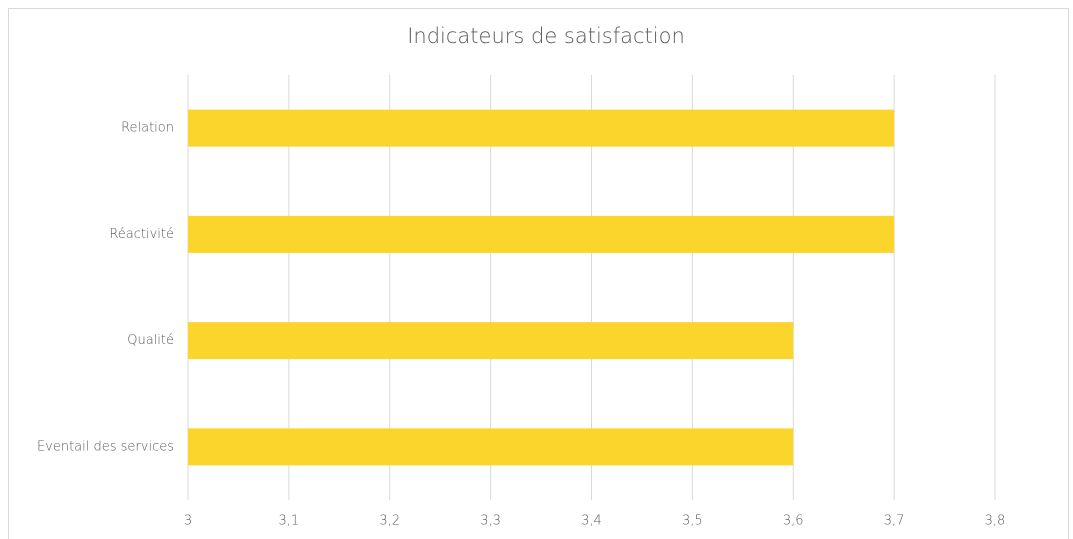  I want to click on x-tick-label: 3,1, so click(289, 521).